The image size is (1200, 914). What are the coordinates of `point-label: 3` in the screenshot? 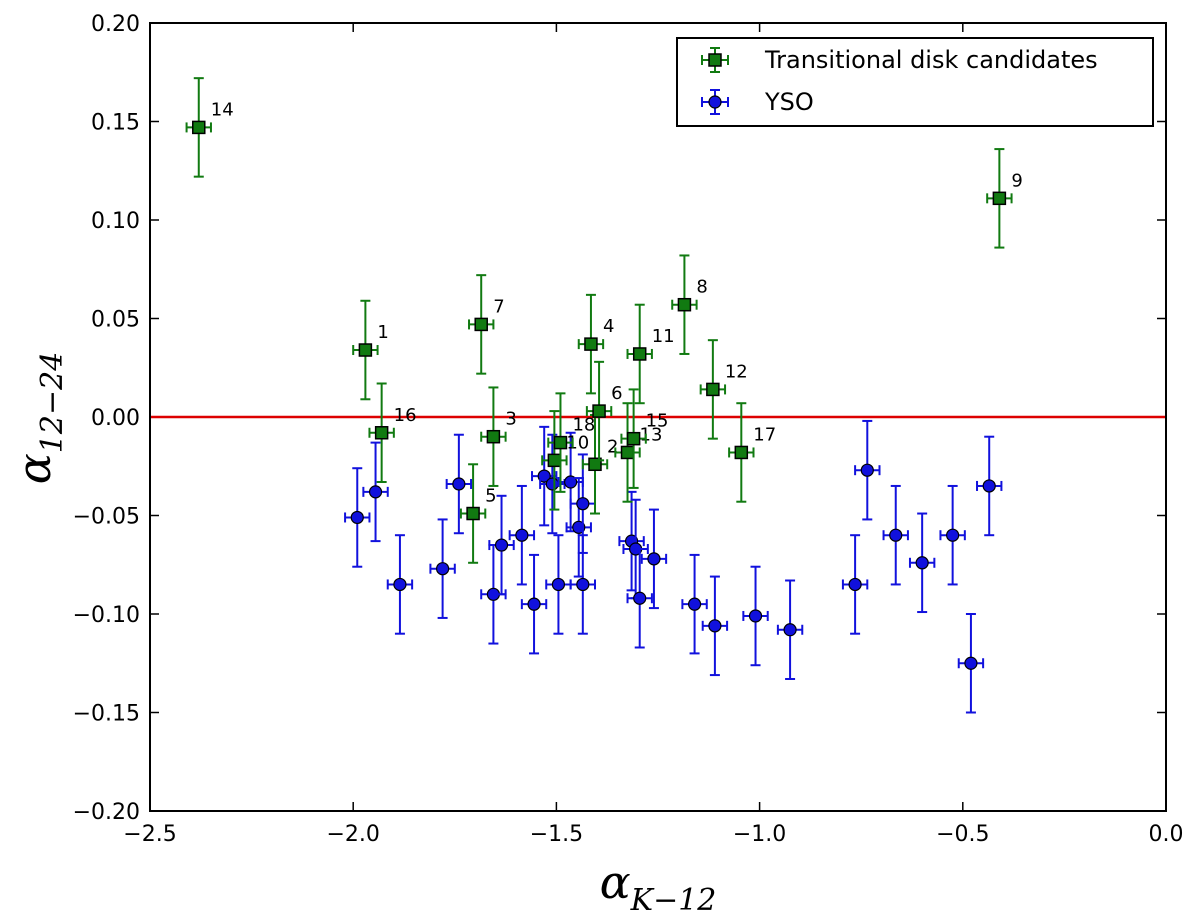 It's located at (510, 419).